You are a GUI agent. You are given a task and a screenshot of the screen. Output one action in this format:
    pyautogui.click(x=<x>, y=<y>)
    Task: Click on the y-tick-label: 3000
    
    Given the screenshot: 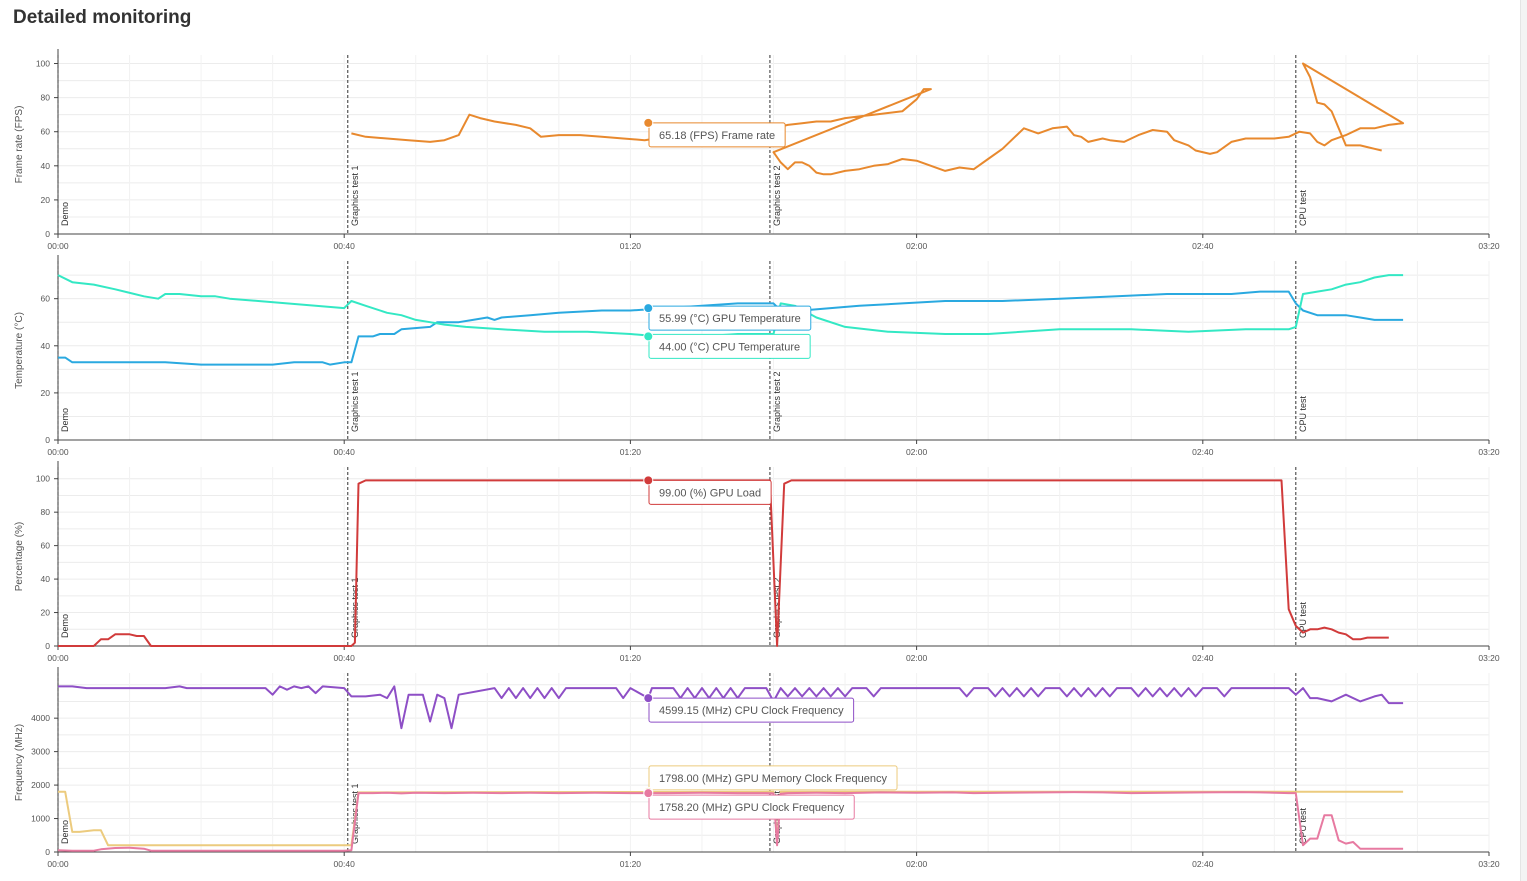 What is the action you would take?
    pyautogui.click(x=40, y=752)
    